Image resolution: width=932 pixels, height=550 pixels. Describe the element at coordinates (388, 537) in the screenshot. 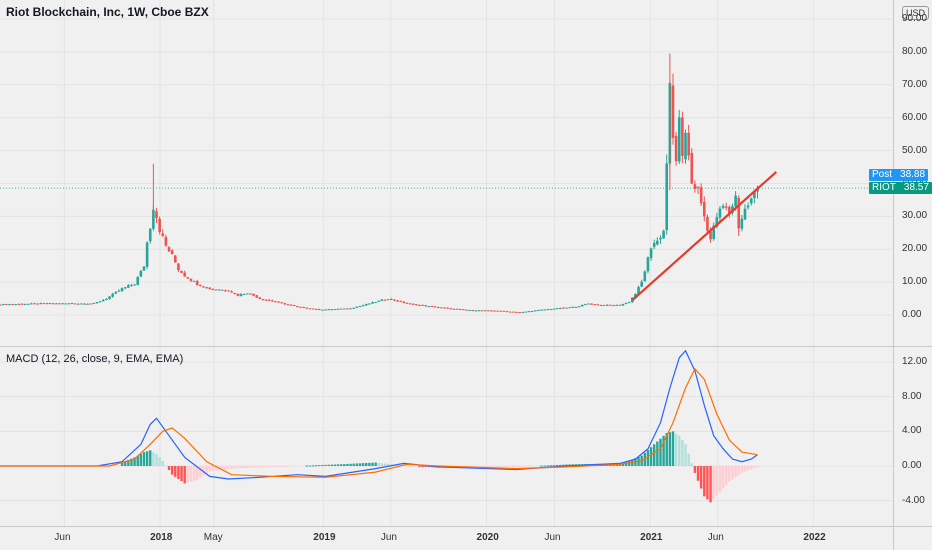

I see `time-tick-label: Jun` at that location.